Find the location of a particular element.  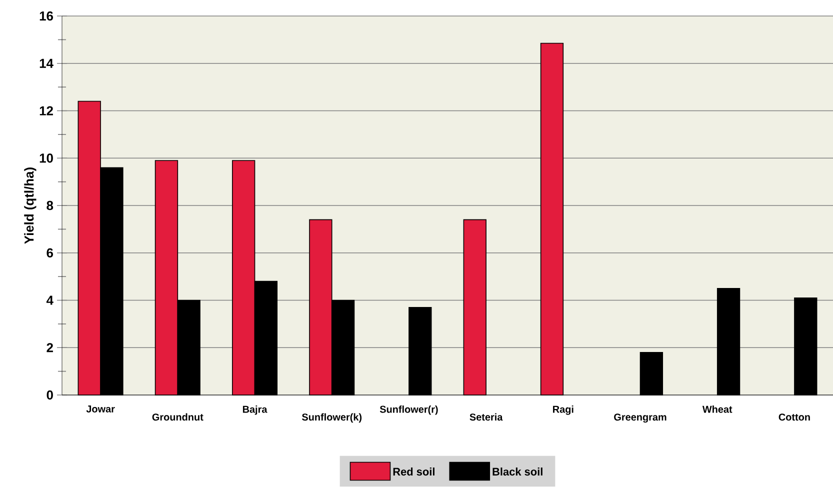

legend-label: Black soil is located at coordinates (517, 472).